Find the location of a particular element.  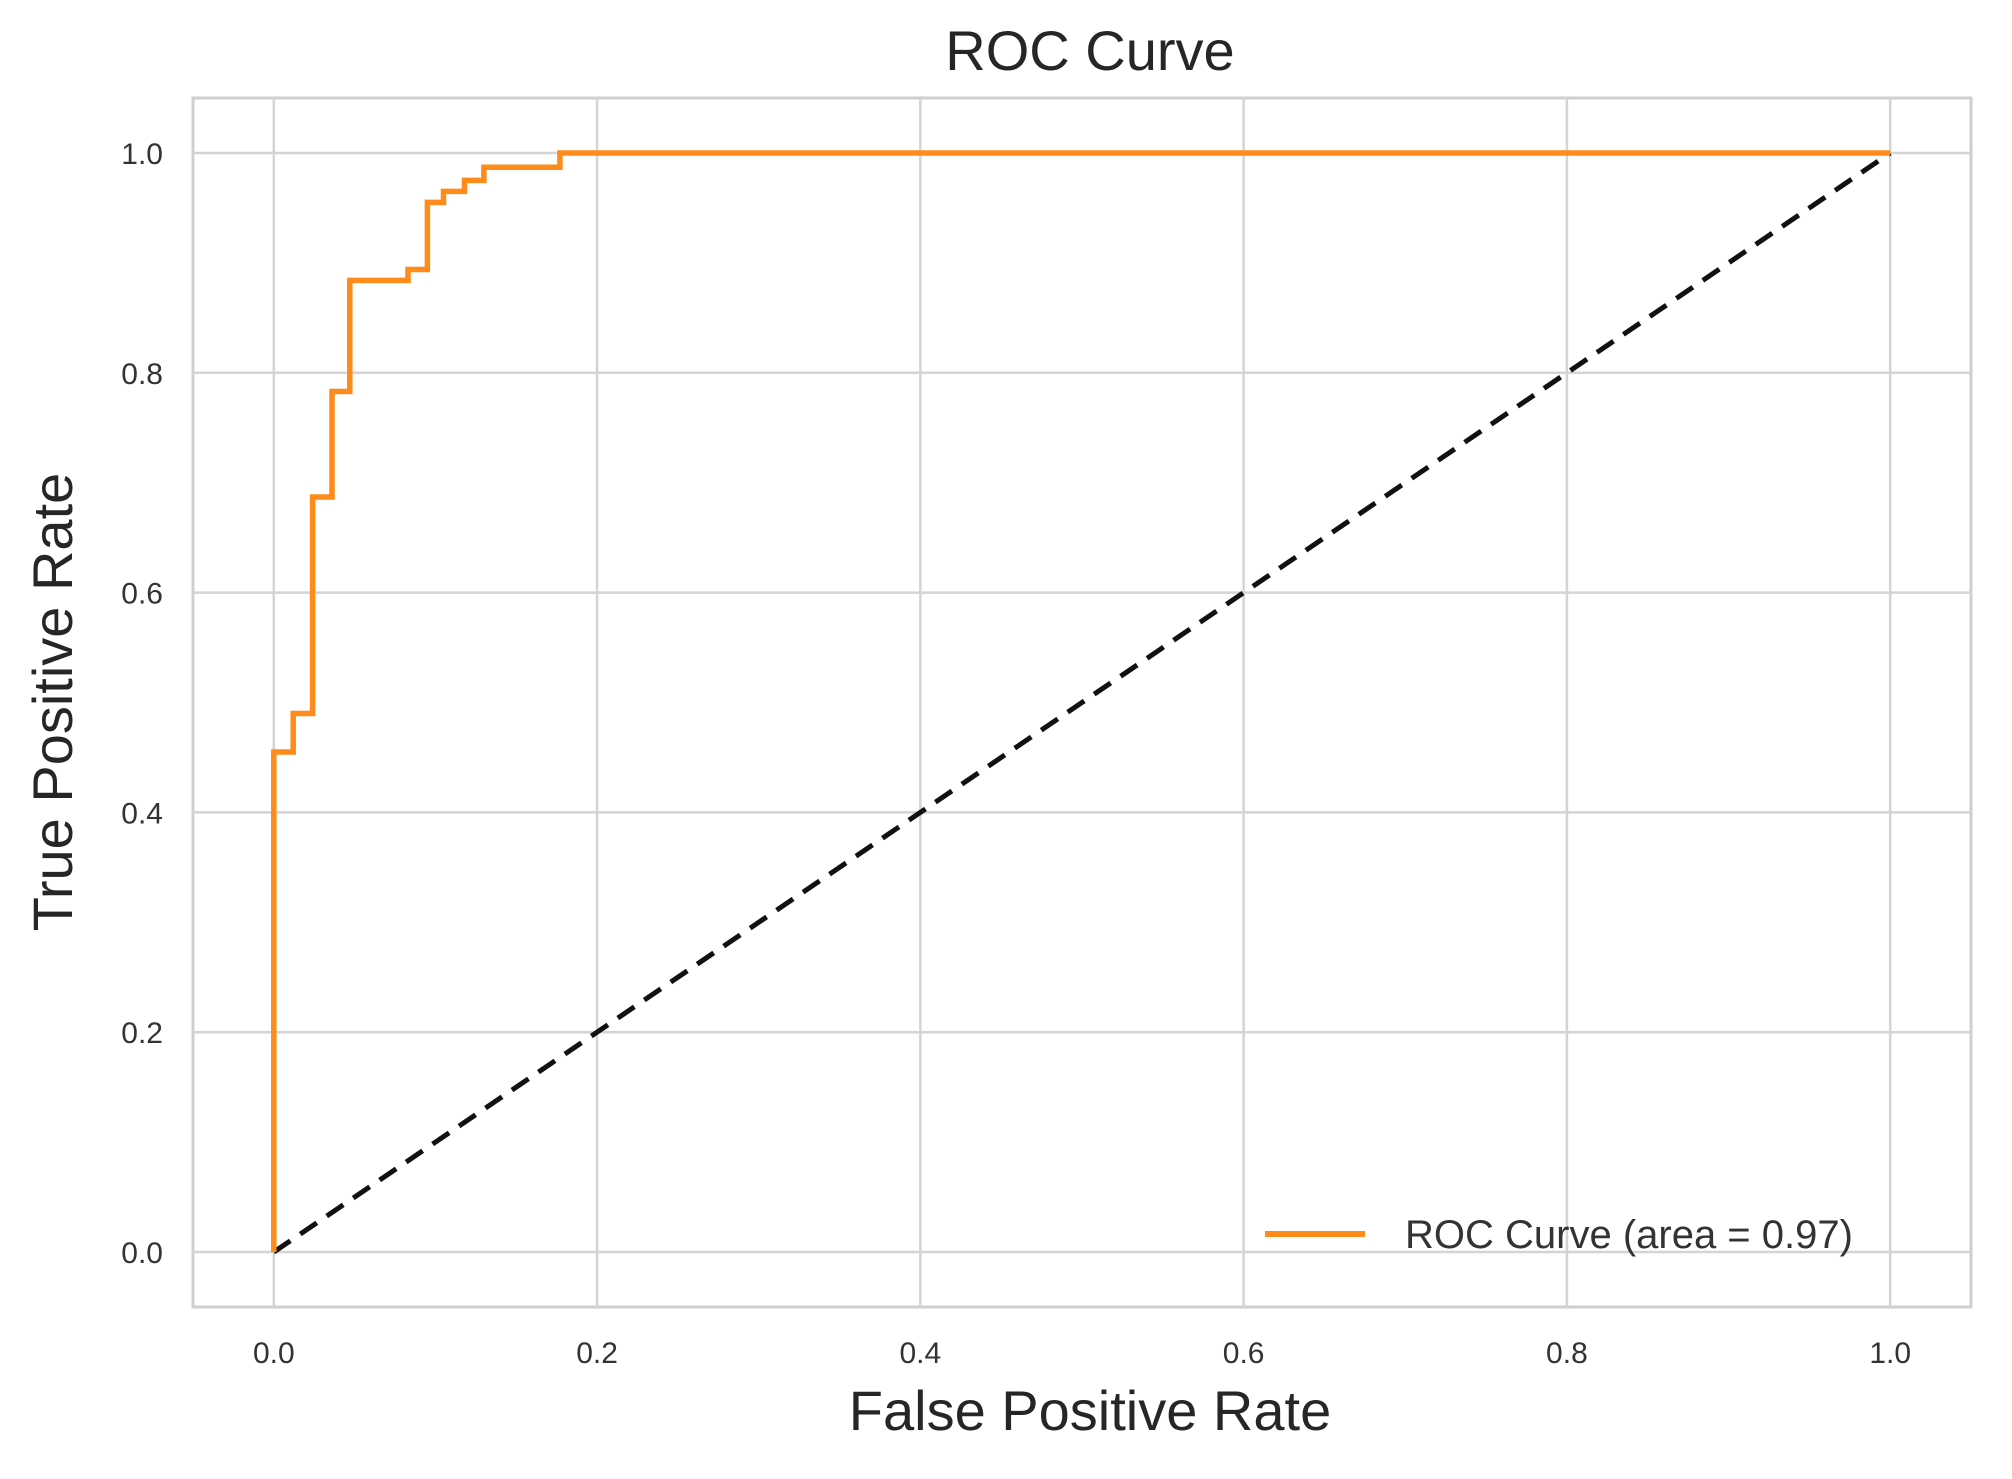

y-axis-label: True Positive Rate is located at coordinates (52, 702).